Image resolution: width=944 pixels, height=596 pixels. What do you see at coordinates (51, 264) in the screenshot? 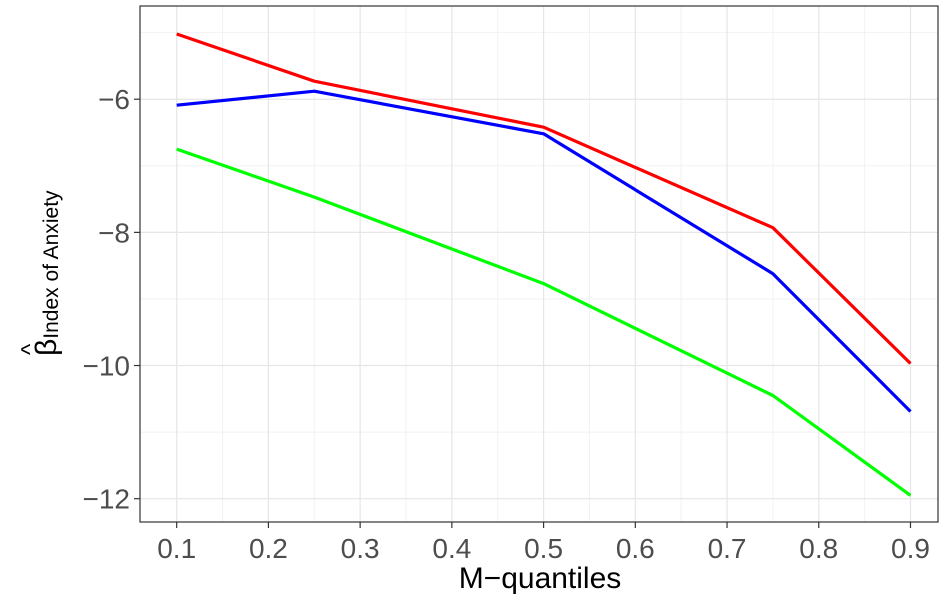
I see `y-axis-title-subscript: Index of Anxiety` at bounding box center [51, 264].